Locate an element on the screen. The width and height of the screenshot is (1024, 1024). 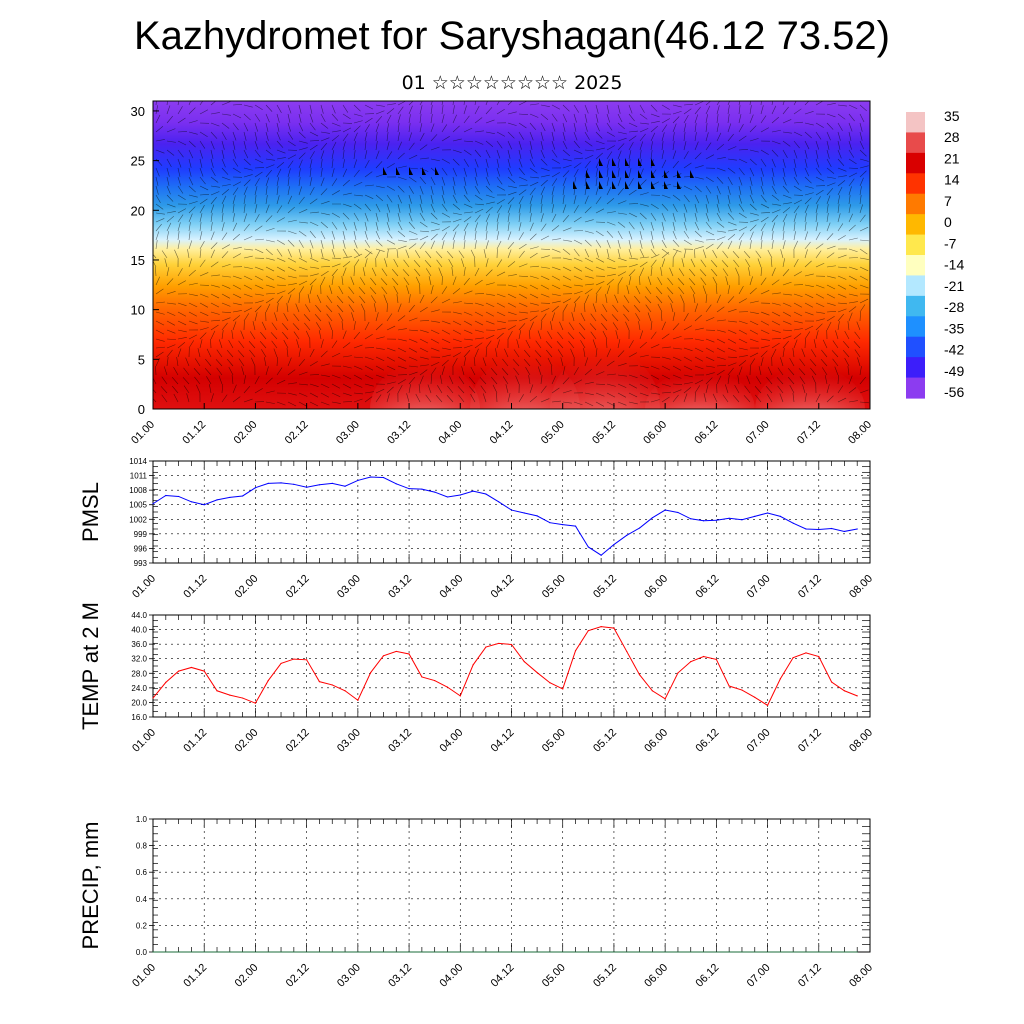
x-tick-label: 03.12 is located at coordinates (399, 433).